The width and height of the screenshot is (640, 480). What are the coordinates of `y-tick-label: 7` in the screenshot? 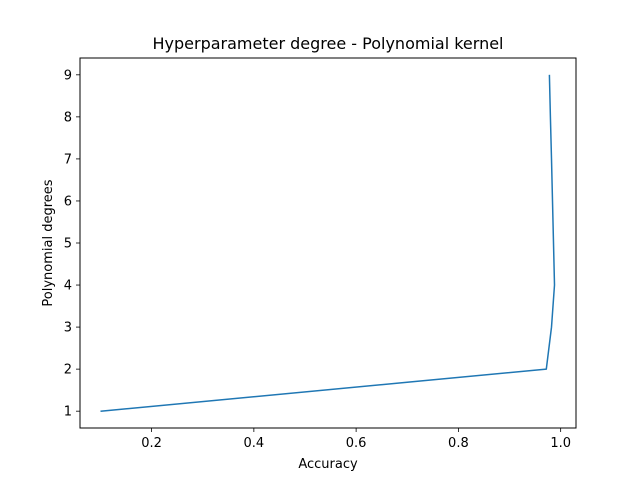 It's located at (68, 159).